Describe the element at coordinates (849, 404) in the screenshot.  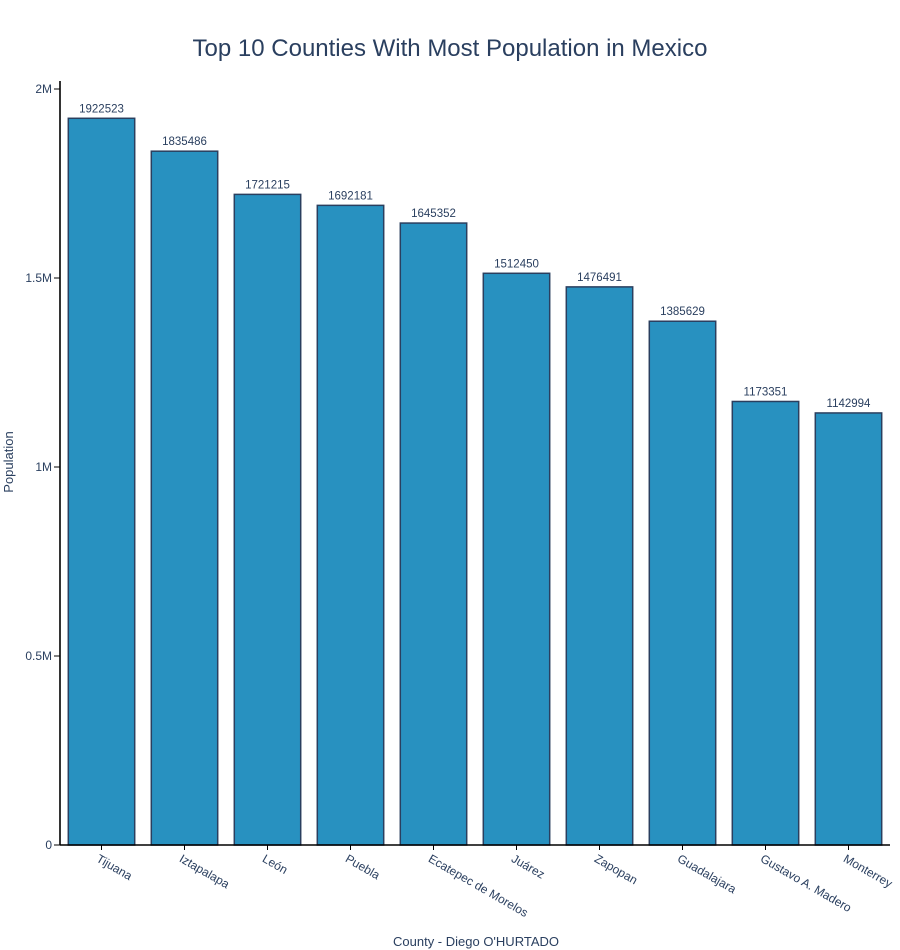
I see `data-label: 1142994` at that location.